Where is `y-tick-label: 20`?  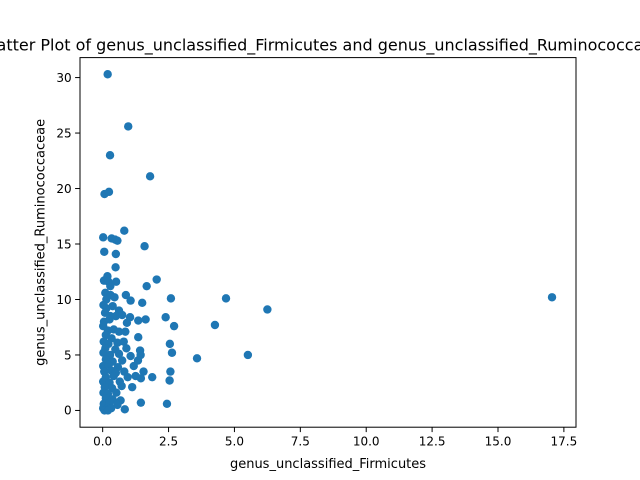
y-tick-label: 20 is located at coordinates (63, 189).